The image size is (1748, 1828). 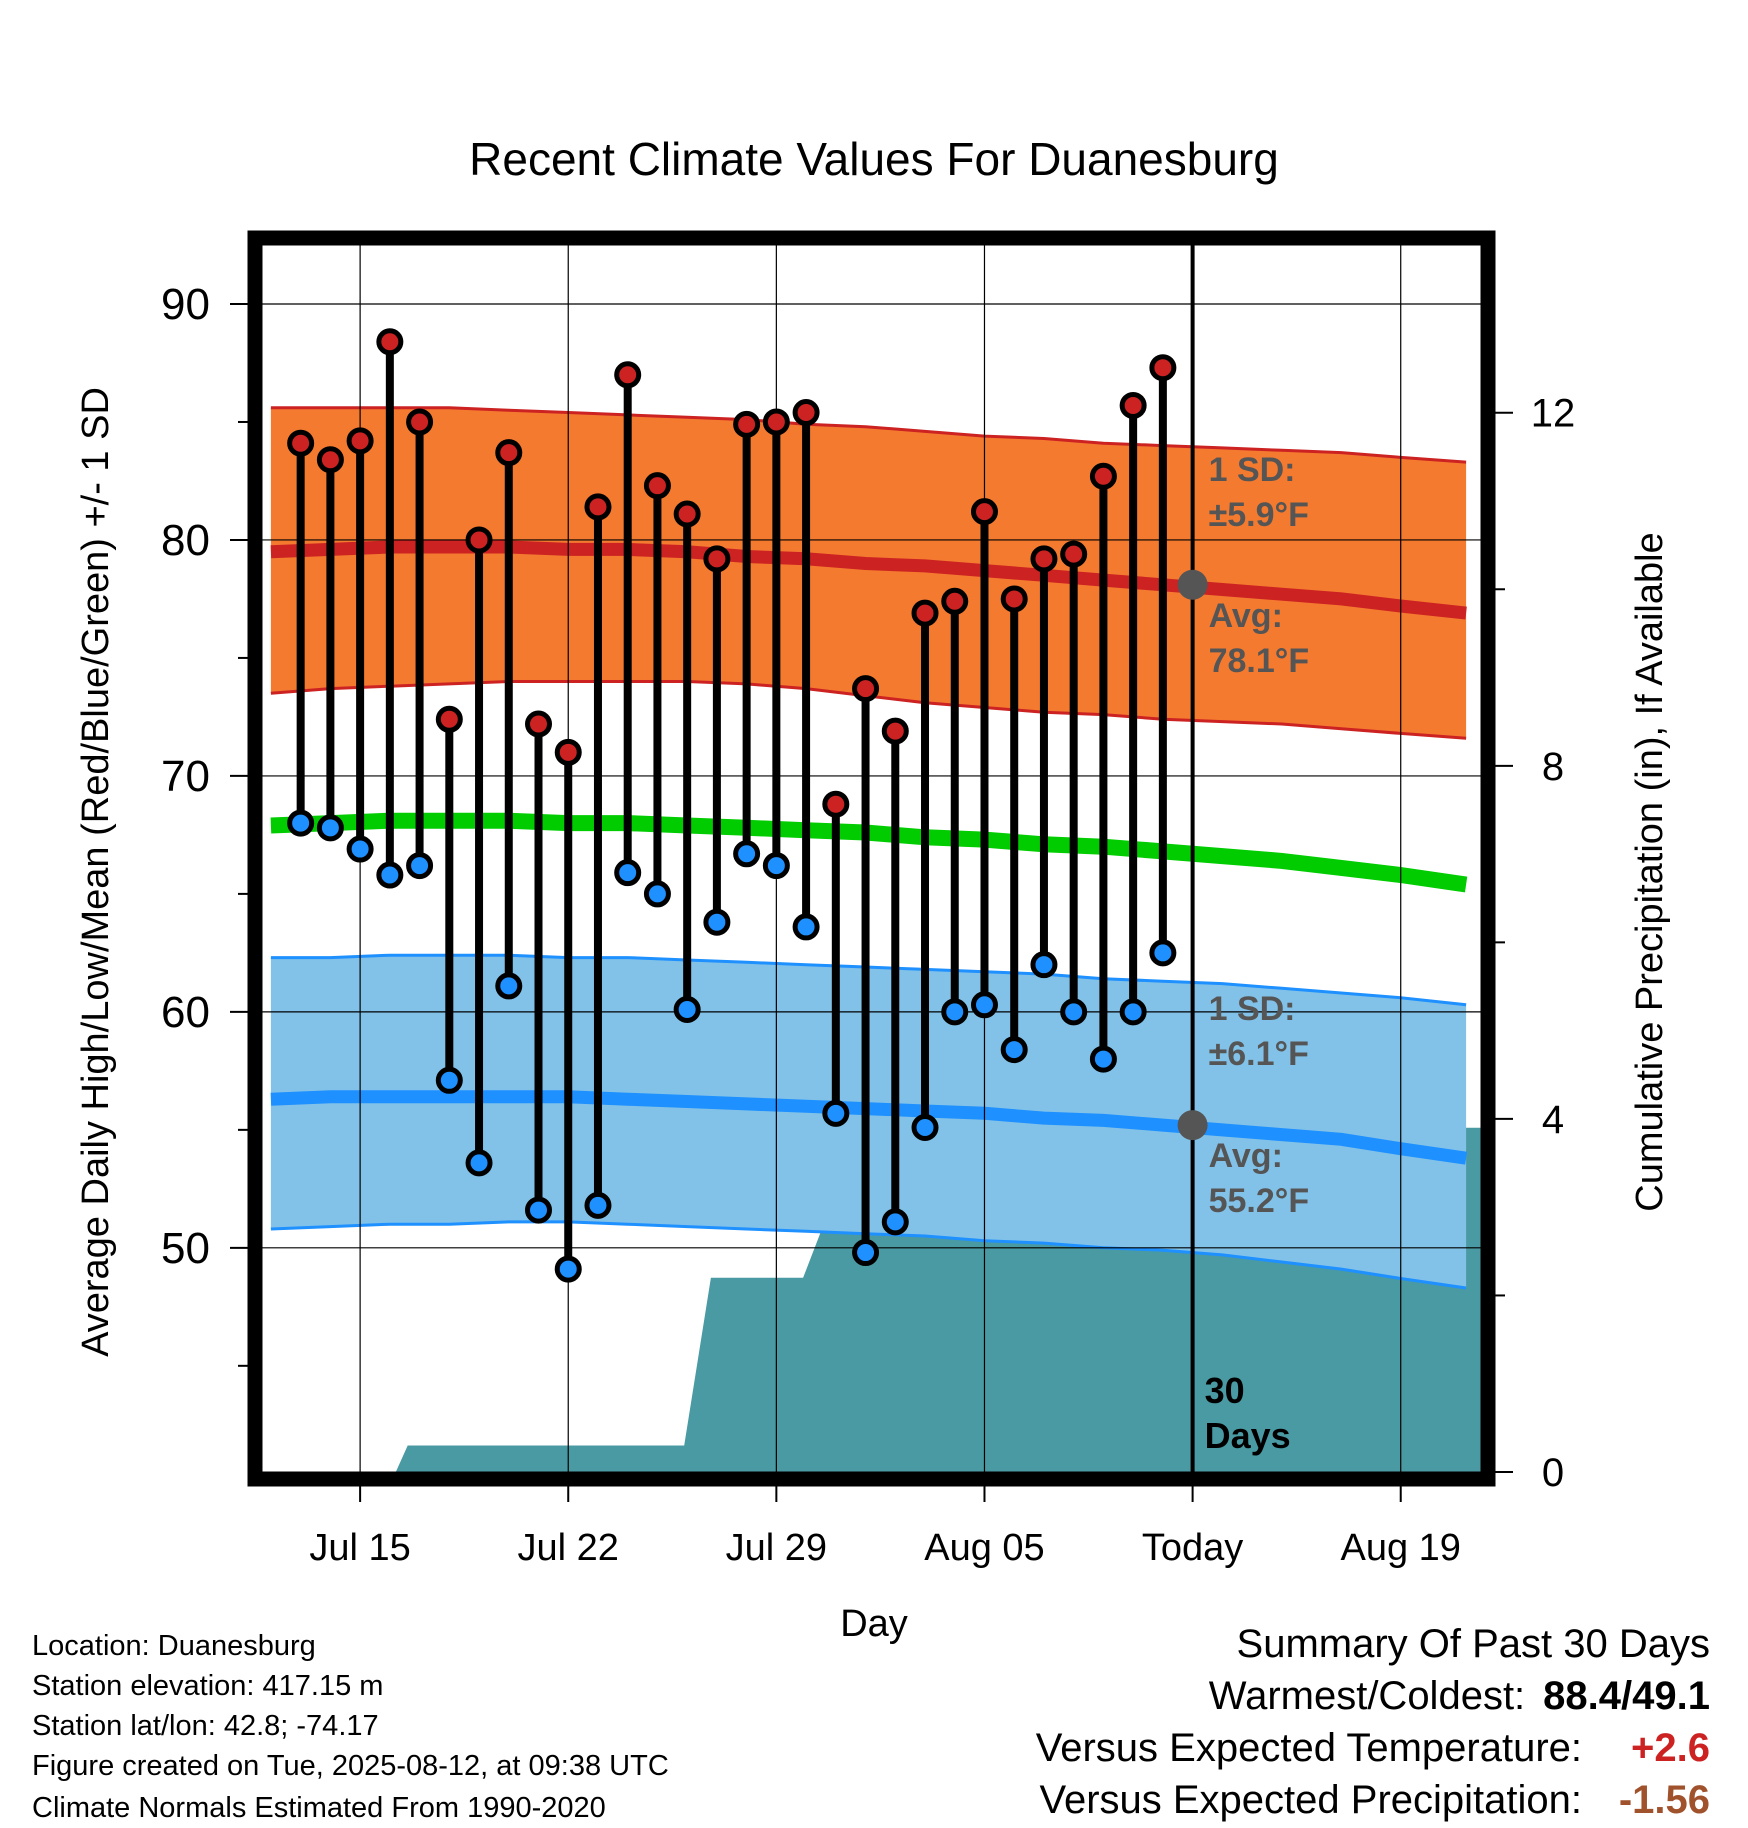 I want to click on temp-label: Versus Expected Temperature:, so click(x=1308, y=1748).